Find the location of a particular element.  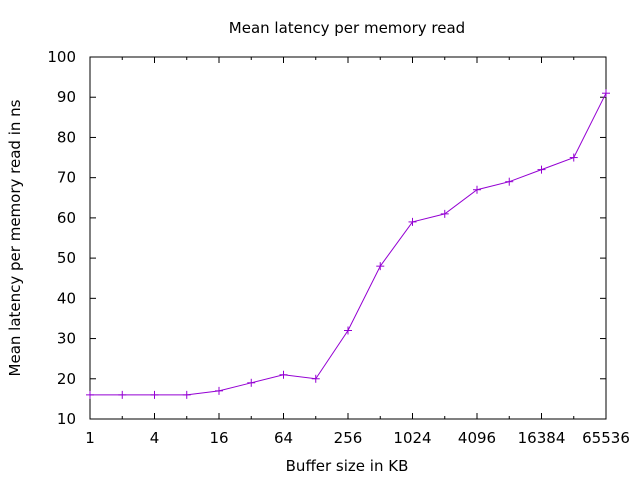

y-tick-label: 70 is located at coordinates (66, 178).